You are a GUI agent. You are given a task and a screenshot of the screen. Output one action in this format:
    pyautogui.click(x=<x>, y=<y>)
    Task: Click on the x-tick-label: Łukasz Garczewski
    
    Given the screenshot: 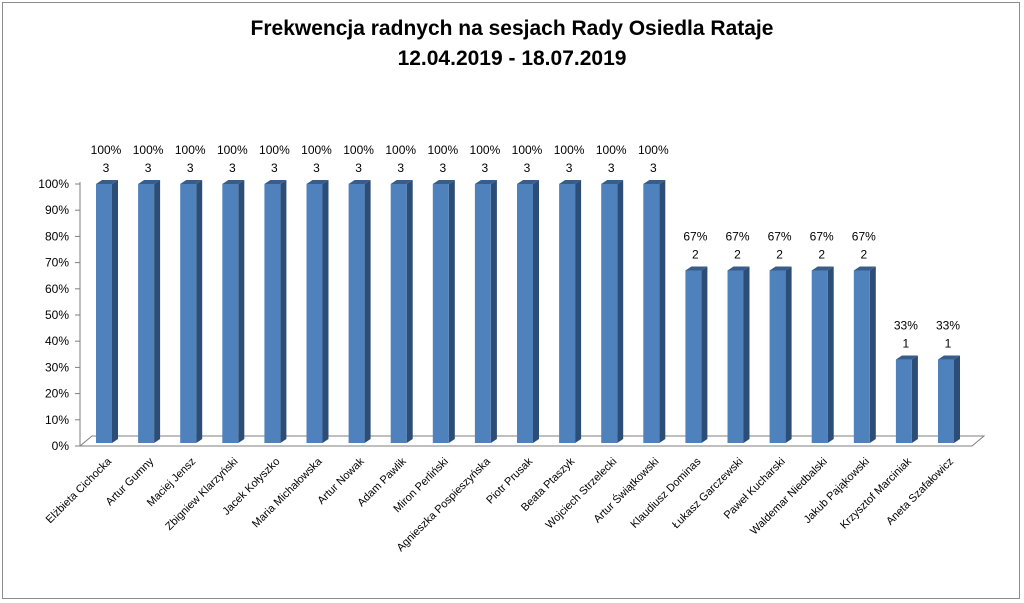 What is the action you would take?
    pyautogui.click(x=707, y=493)
    